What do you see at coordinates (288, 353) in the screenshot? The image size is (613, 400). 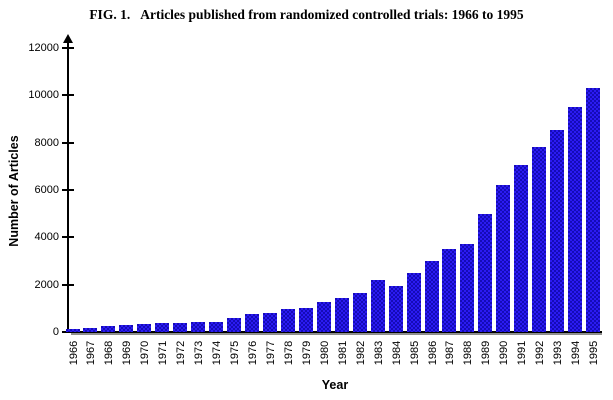 I see `x-tick-label-1978: 1978` at bounding box center [288, 353].